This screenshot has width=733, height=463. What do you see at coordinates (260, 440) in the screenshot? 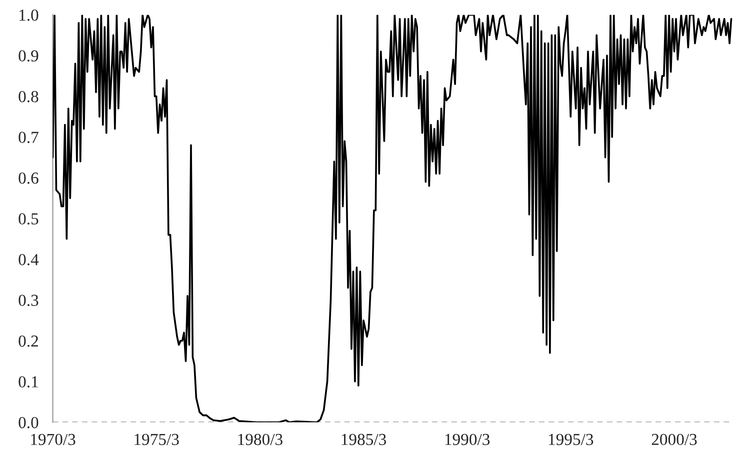
I see `x-tick-label: 1980/3` at bounding box center [260, 440].